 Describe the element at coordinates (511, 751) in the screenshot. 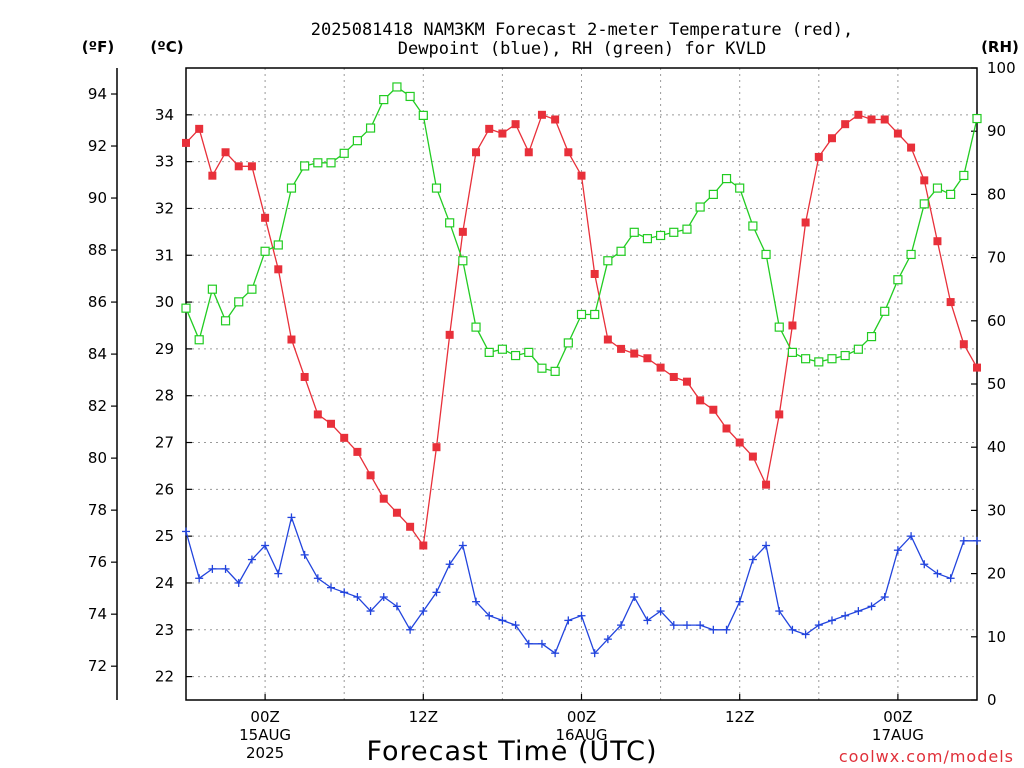

I see `x-axis-label: Forecast Time (UTC)` at that location.